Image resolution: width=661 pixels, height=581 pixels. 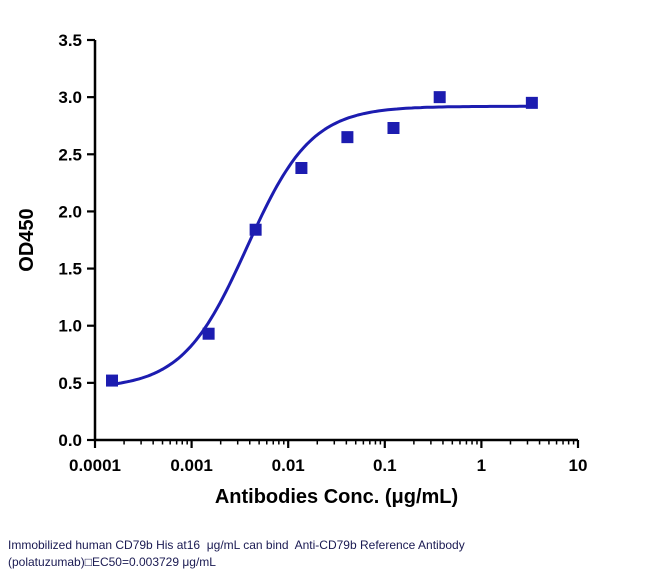 What do you see at coordinates (70, 383) in the screenshot?
I see `y-tick-label: 0.5` at bounding box center [70, 383].